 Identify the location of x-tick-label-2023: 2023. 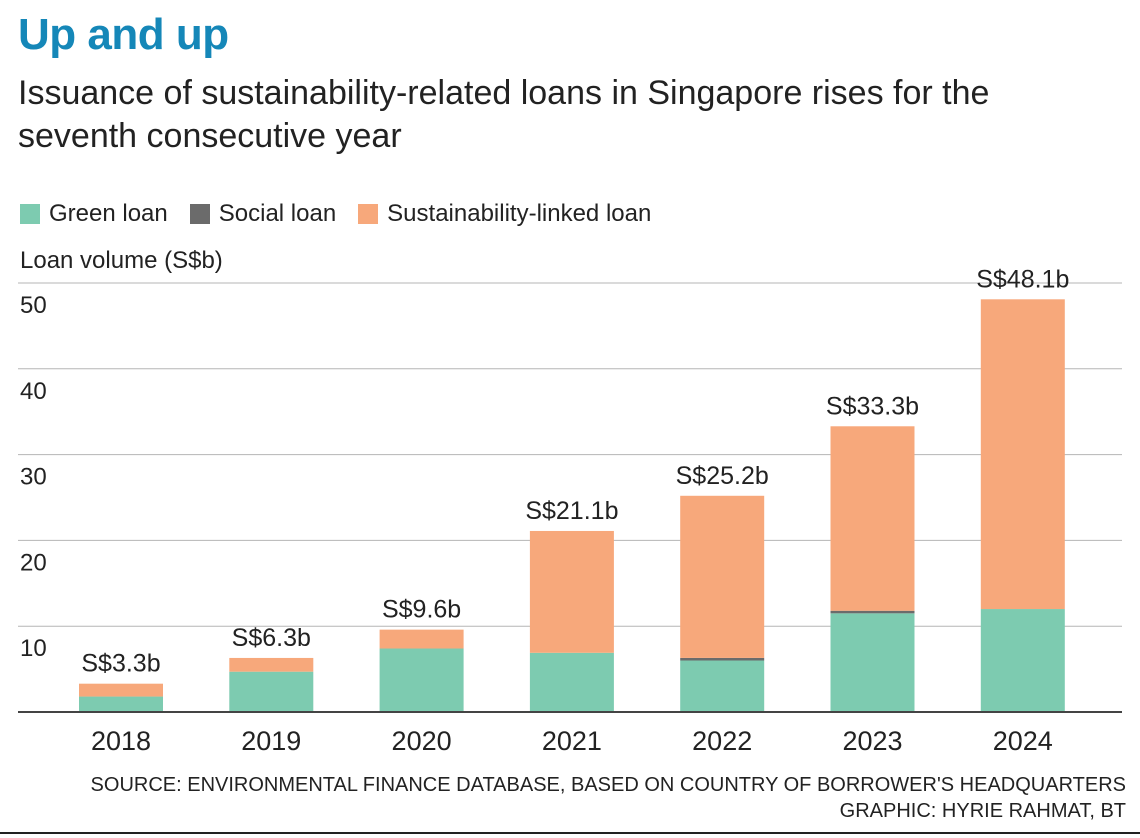
(872, 741).